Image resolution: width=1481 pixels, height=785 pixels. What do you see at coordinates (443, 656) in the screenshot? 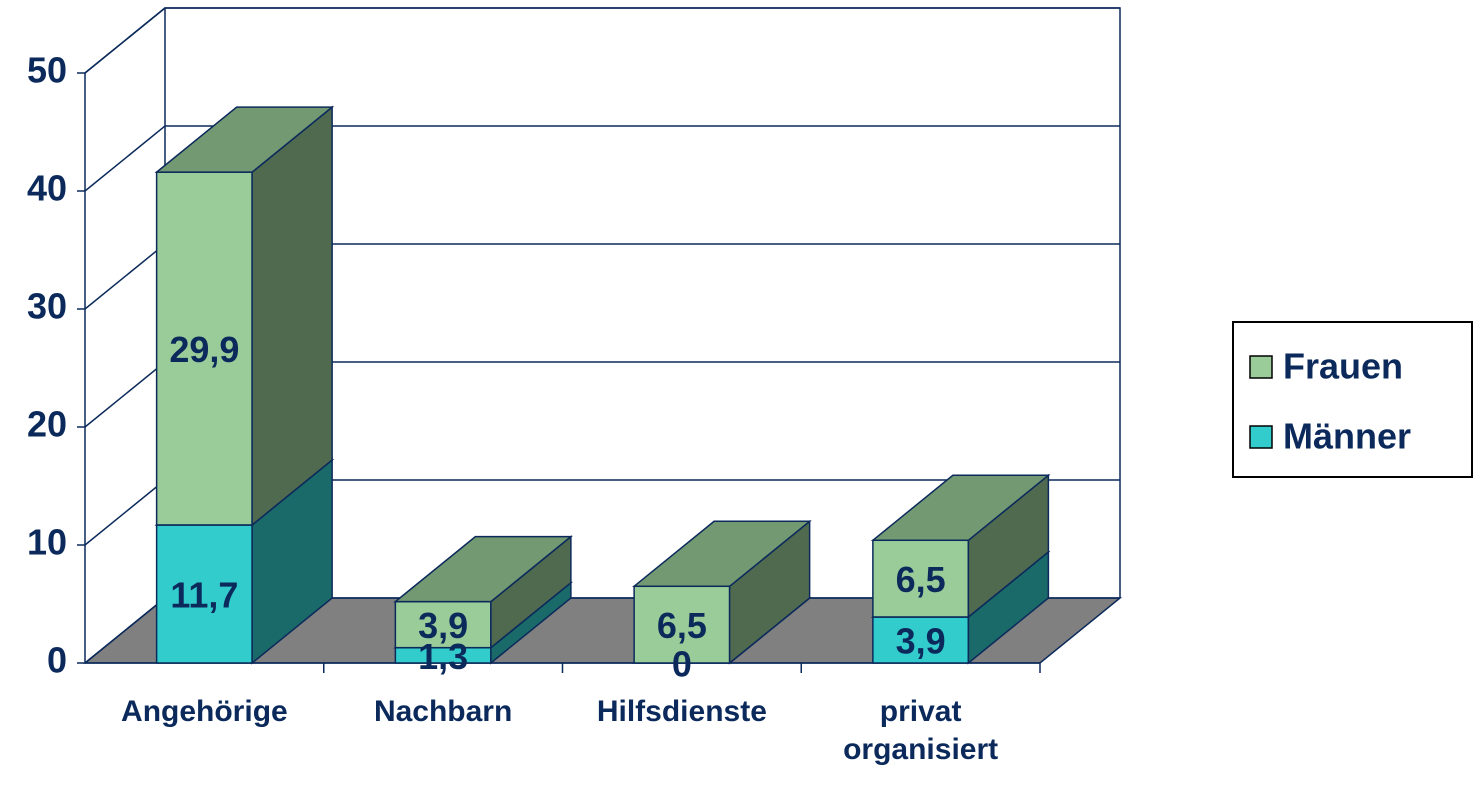
I see `data-label: 1,3` at bounding box center [443, 656].